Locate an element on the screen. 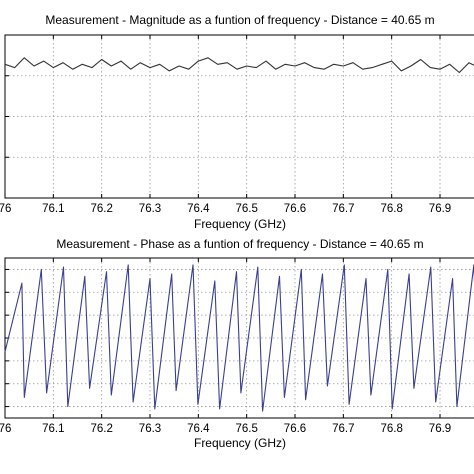 The height and width of the screenshot is (474, 474). phase-x-tick-label: 76.8 is located at coordinates (391, 429).